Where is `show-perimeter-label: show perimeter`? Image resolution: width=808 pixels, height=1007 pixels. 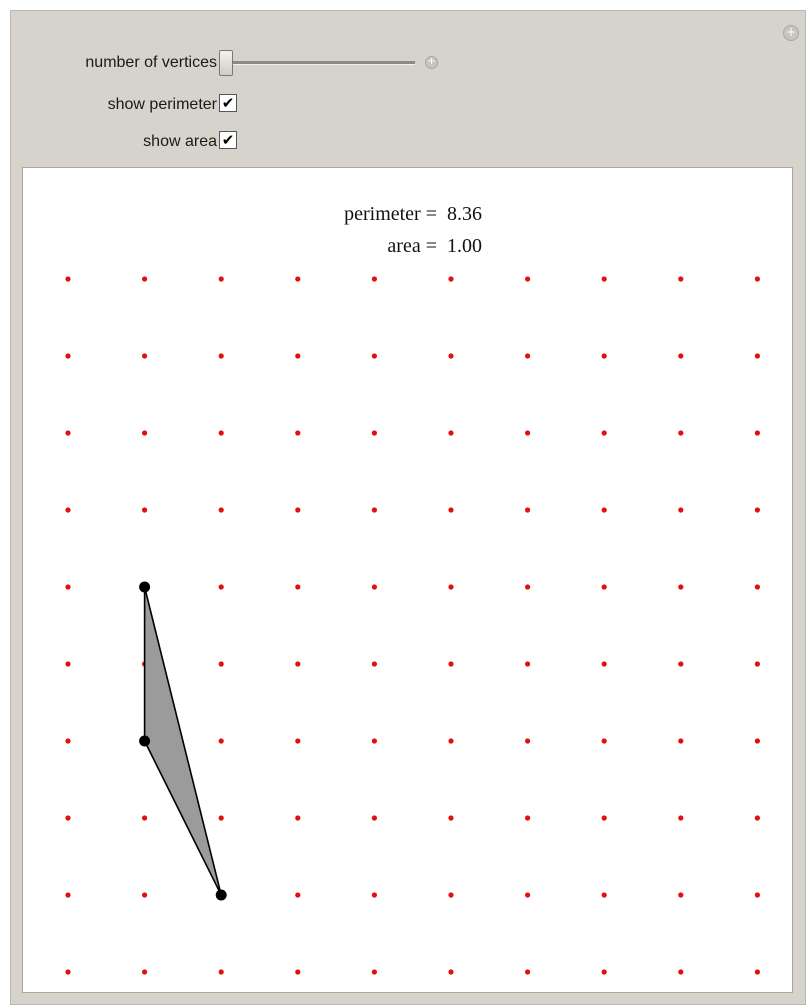
show-perimeter-label: show perimeter is located at coordinates (162, 104).